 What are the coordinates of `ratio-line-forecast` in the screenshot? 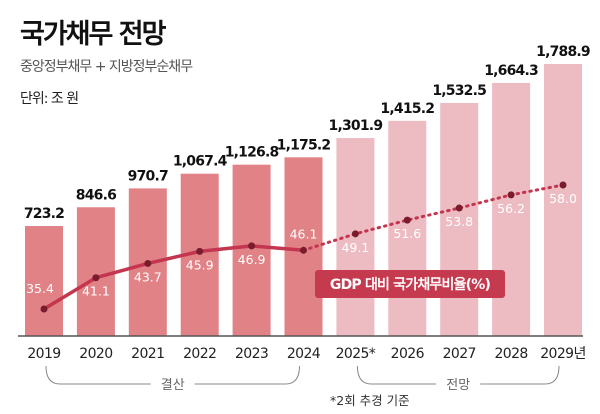 It's located at (433, 217).